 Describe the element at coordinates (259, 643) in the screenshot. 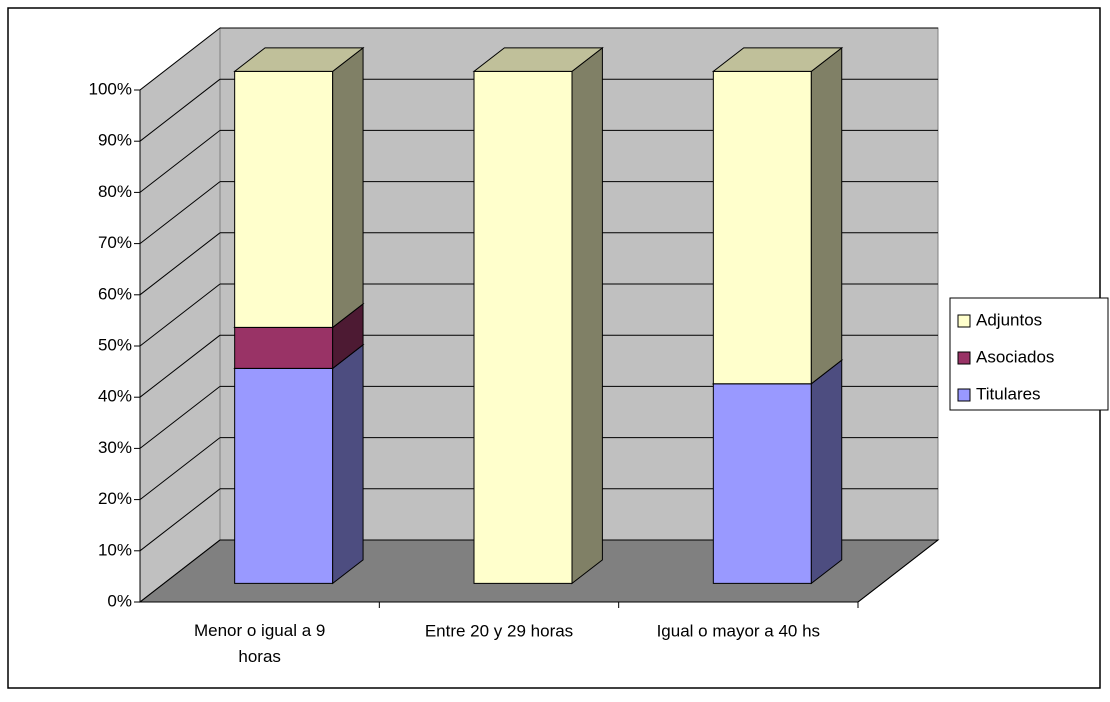

I see `x-tick-label: Menor o igual a 9 horas` at that location.